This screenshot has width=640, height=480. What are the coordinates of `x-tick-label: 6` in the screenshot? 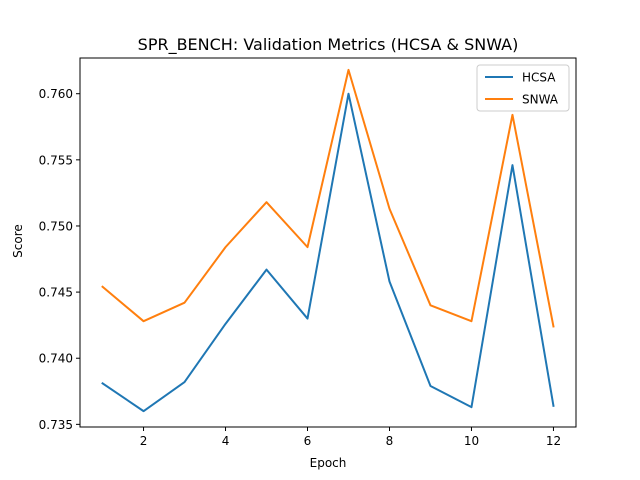 It's located at (308, 441).